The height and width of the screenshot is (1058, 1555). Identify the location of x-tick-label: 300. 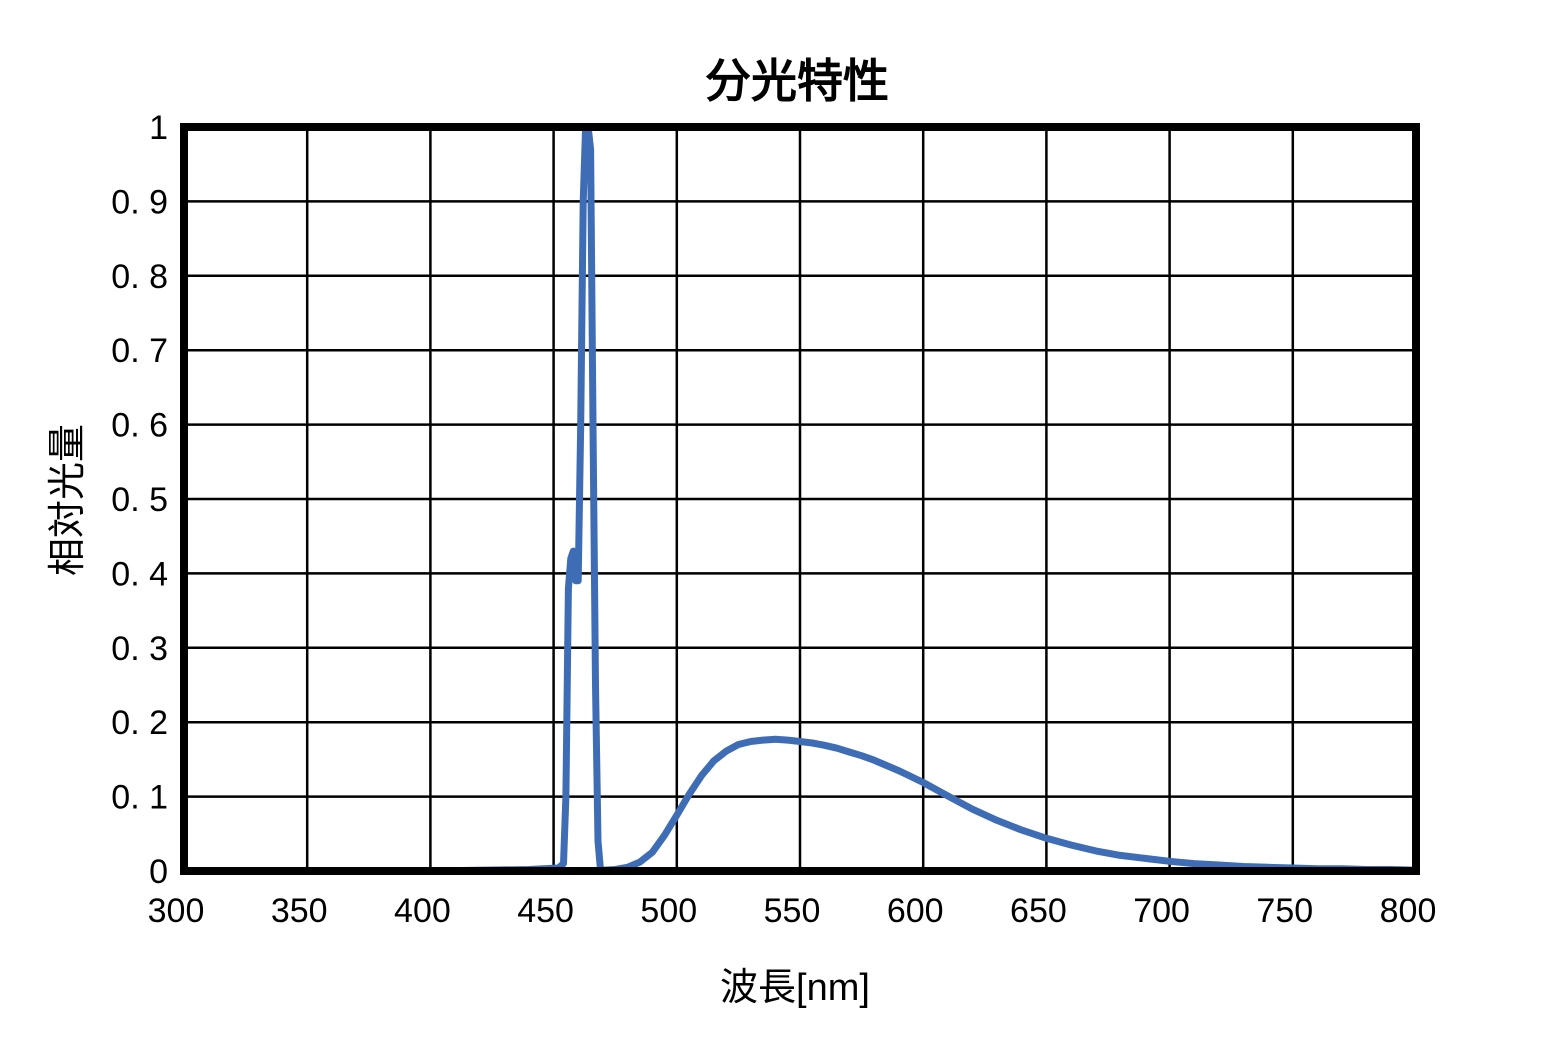
(176, 911).